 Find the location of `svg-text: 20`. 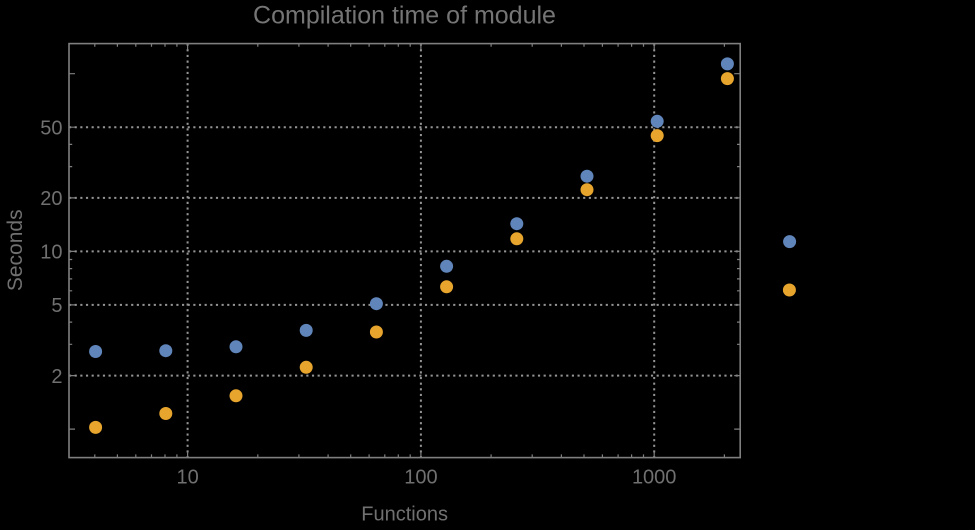

svg-text: 20 is located at coordinates (51, 199).